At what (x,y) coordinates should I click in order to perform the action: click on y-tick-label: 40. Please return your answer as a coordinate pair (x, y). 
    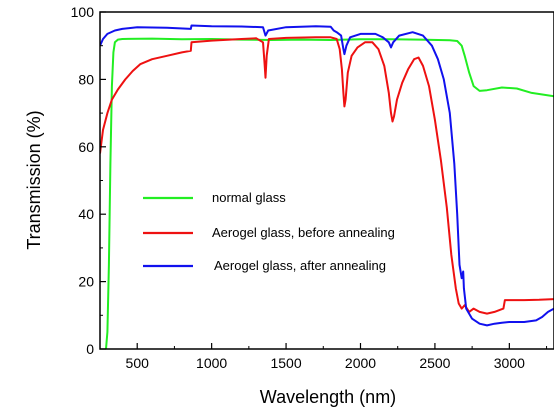
    Looking at the image, I should click on (86, 214).